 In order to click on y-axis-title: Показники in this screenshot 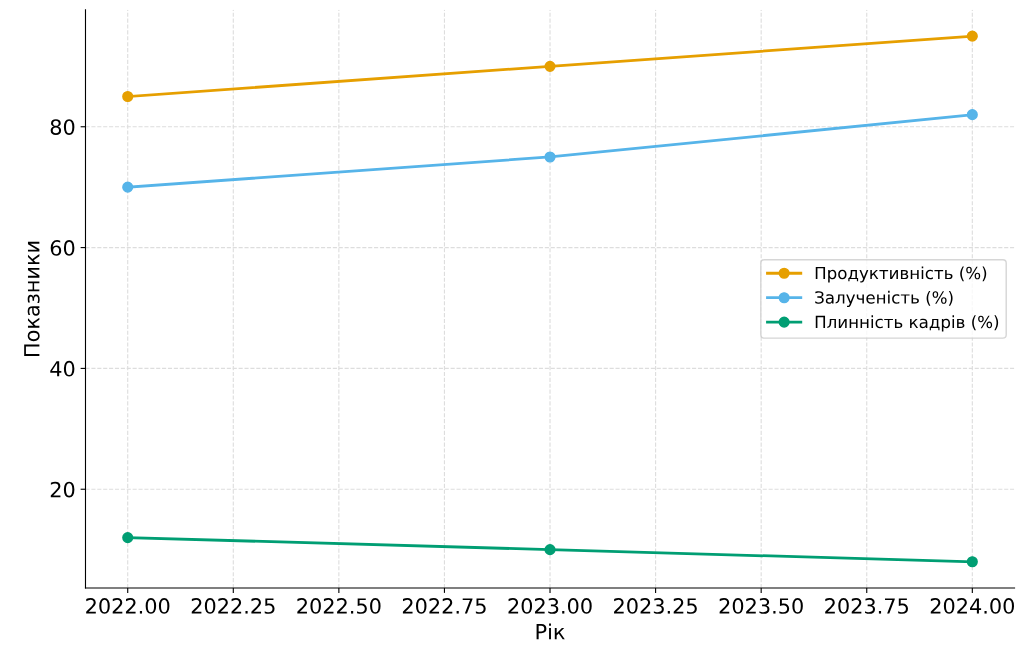, I will do `click(32, 298)`.